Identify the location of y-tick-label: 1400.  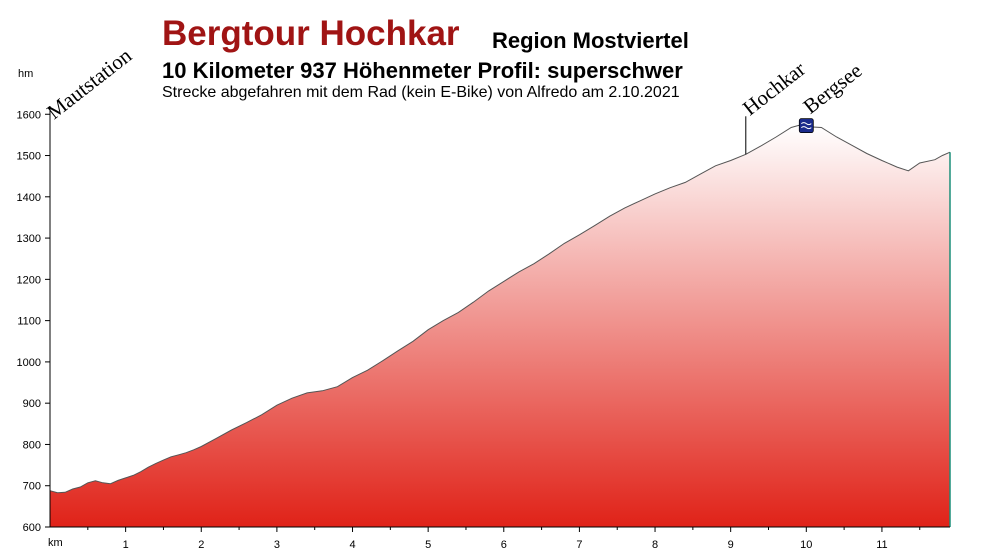
(29, 198).